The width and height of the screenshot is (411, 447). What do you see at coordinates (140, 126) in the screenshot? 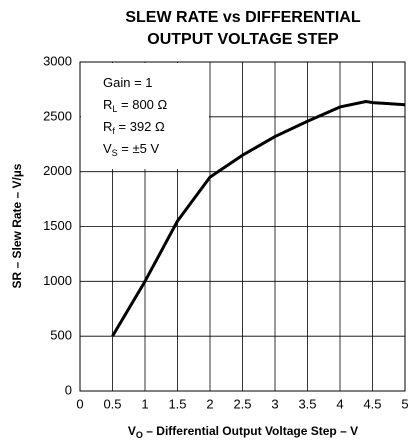
I see `annotation-rest: = 392 Ω` at bounding box center [140, 126].